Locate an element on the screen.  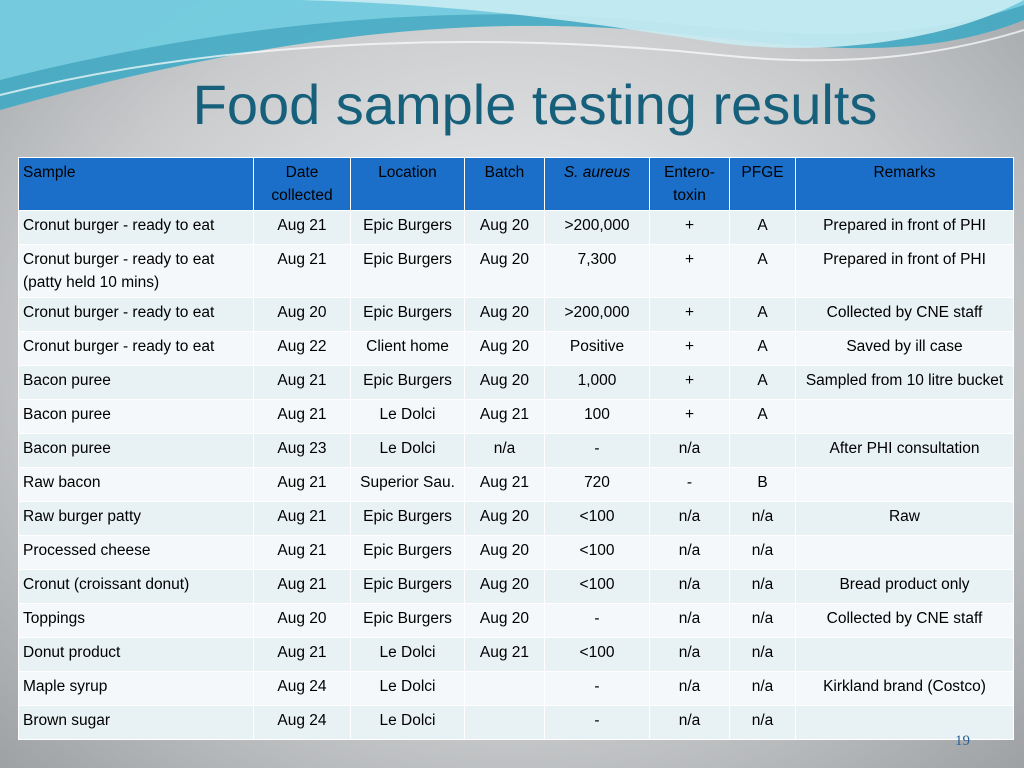
table-cell: Positive is located at coordinates (597, 348).